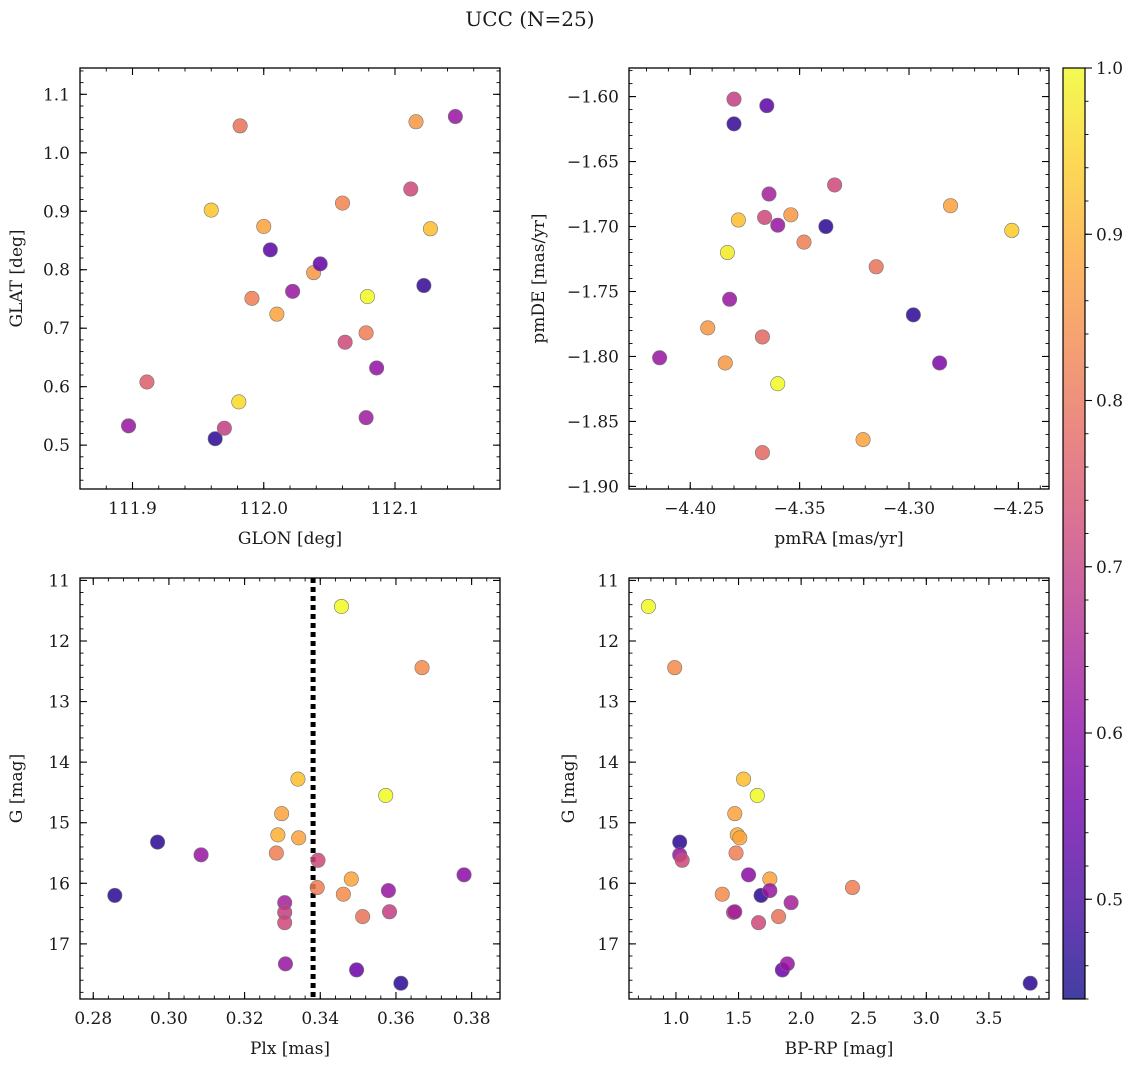 The image size is (1136, 1067). What do you see at coordinates (56, 388) in the screenshot?
I see `y-tick-label: 0.6` at bounding box center [56, 388].